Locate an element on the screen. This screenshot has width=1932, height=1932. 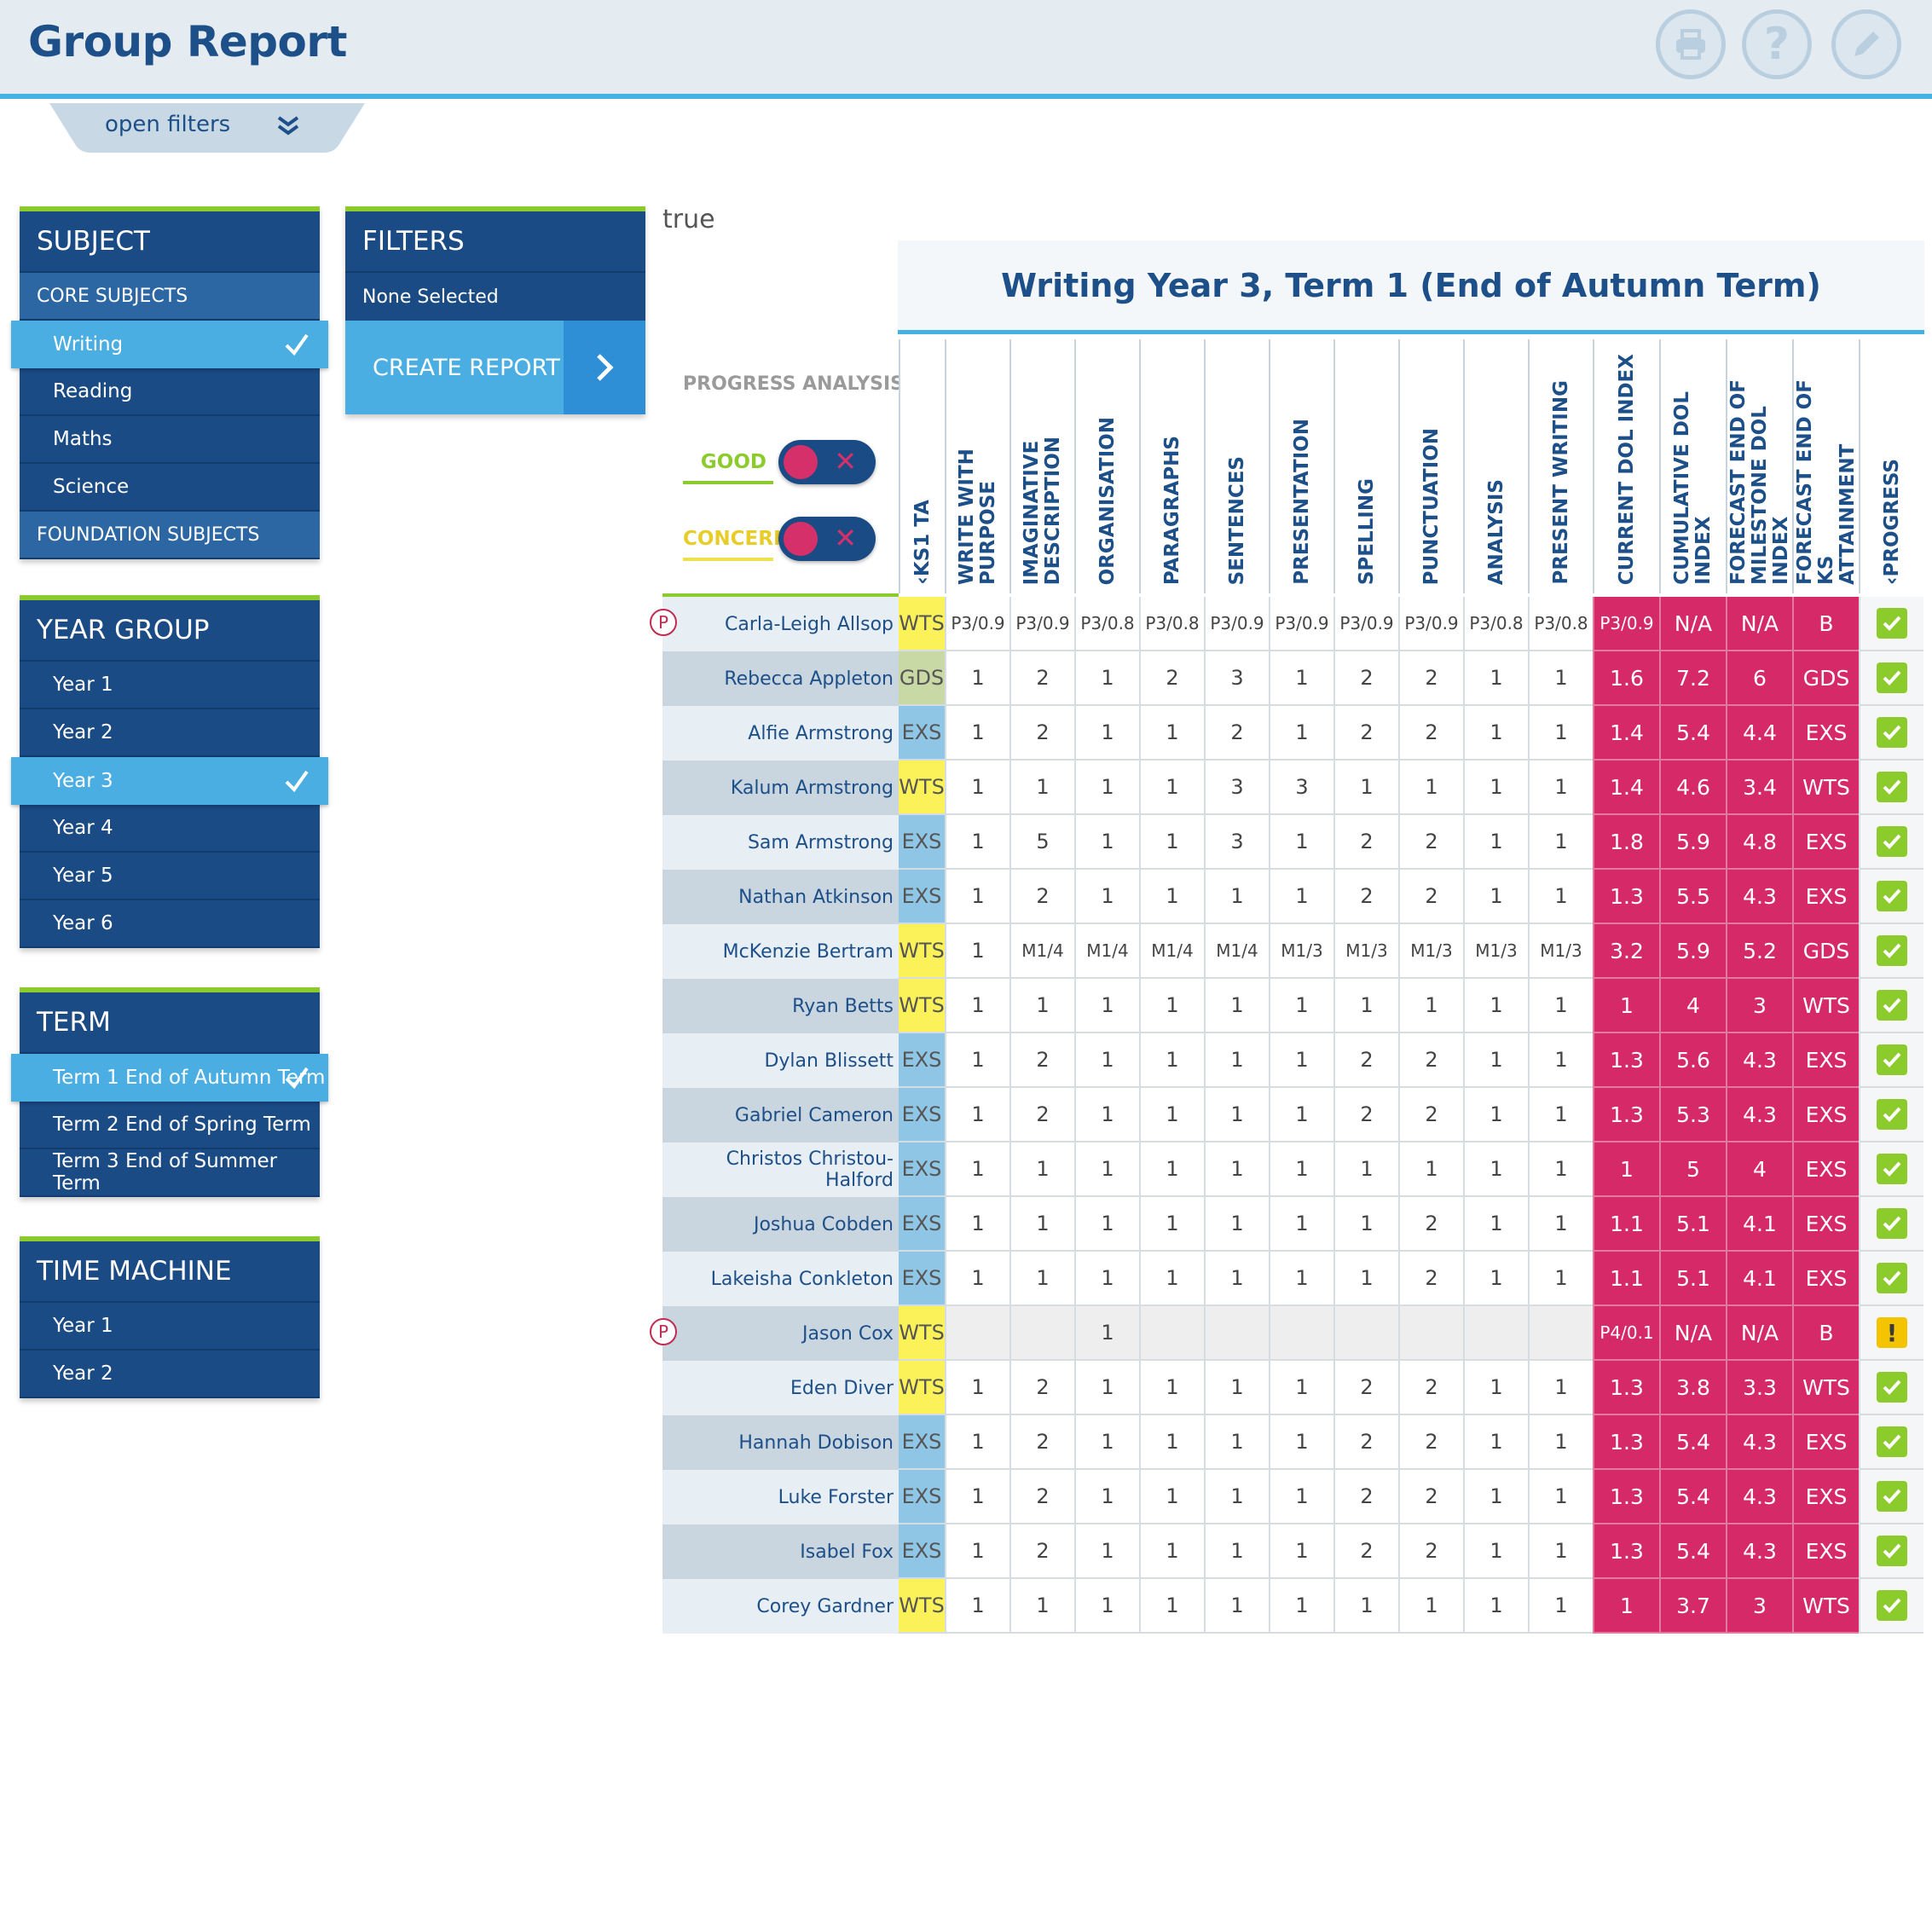
student-name: Joshua Cobden is located at coordinates (780, 1224).